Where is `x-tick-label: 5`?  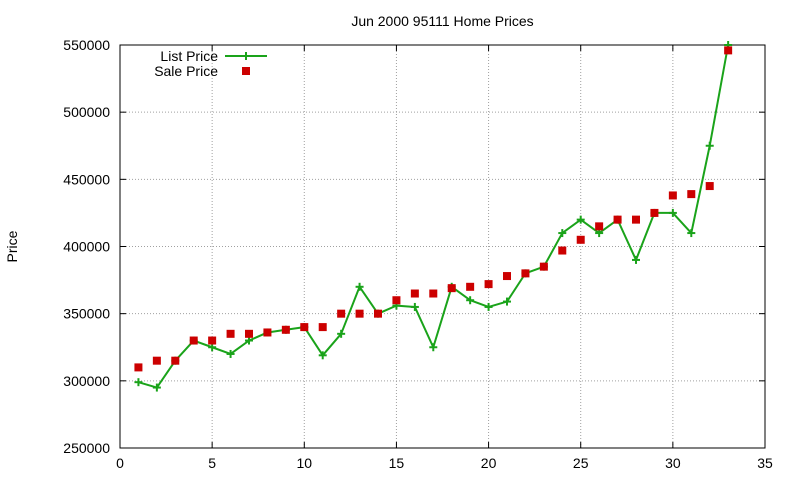
x-tick-label: 5 is located at coordinates (212, 463).